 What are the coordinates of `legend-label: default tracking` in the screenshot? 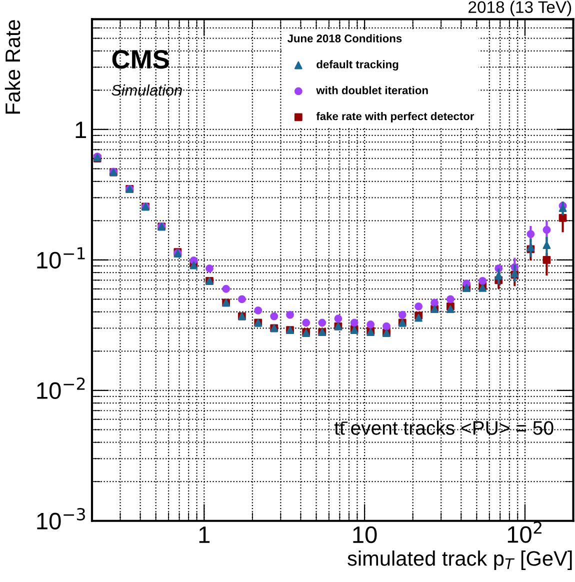 It's located at (357, 65).